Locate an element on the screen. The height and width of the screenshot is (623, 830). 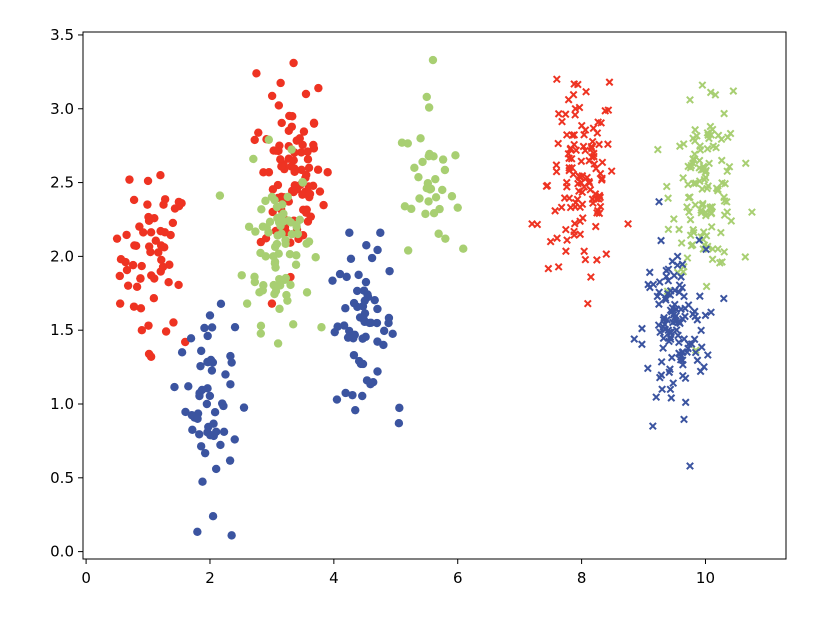
x-tick-label: 10 is located at coordinates (705, 578).